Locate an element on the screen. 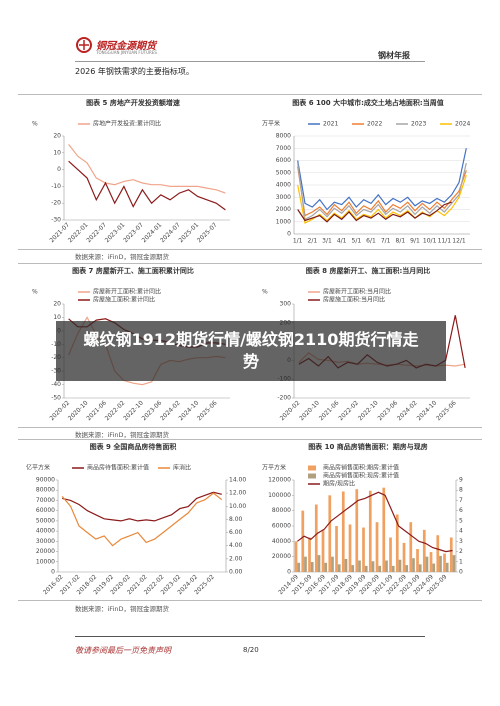 The width and height of the screenshot is (500, 706). y2-tick-label: 2 is located at coordinates (461, 551).